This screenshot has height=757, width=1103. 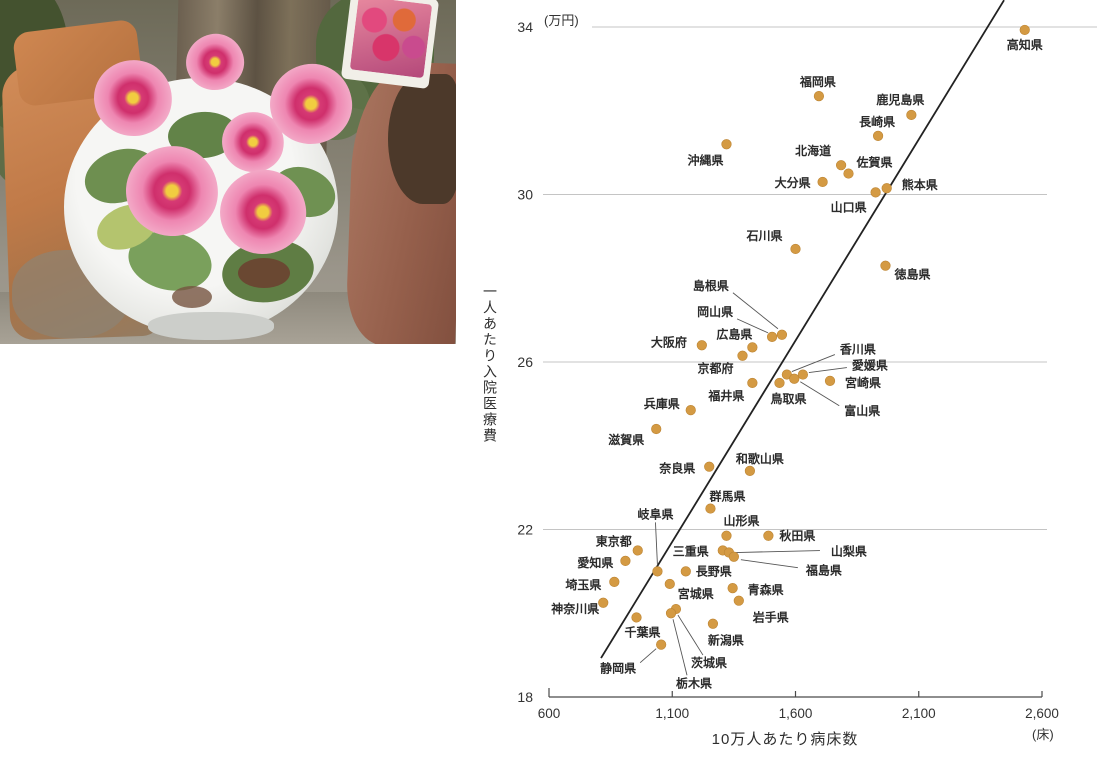 I want to click on point-label: 秋田県, so click(x=797, y=535).